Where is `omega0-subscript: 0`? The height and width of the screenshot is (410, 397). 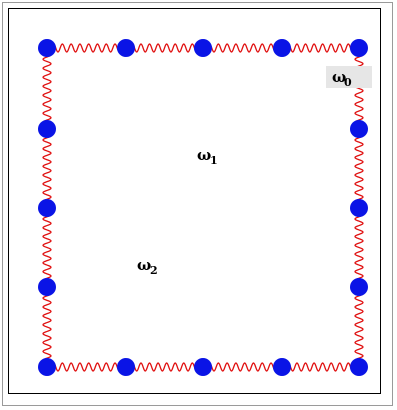 omega0-subscript: 0 is located at coordinates (348, 82).